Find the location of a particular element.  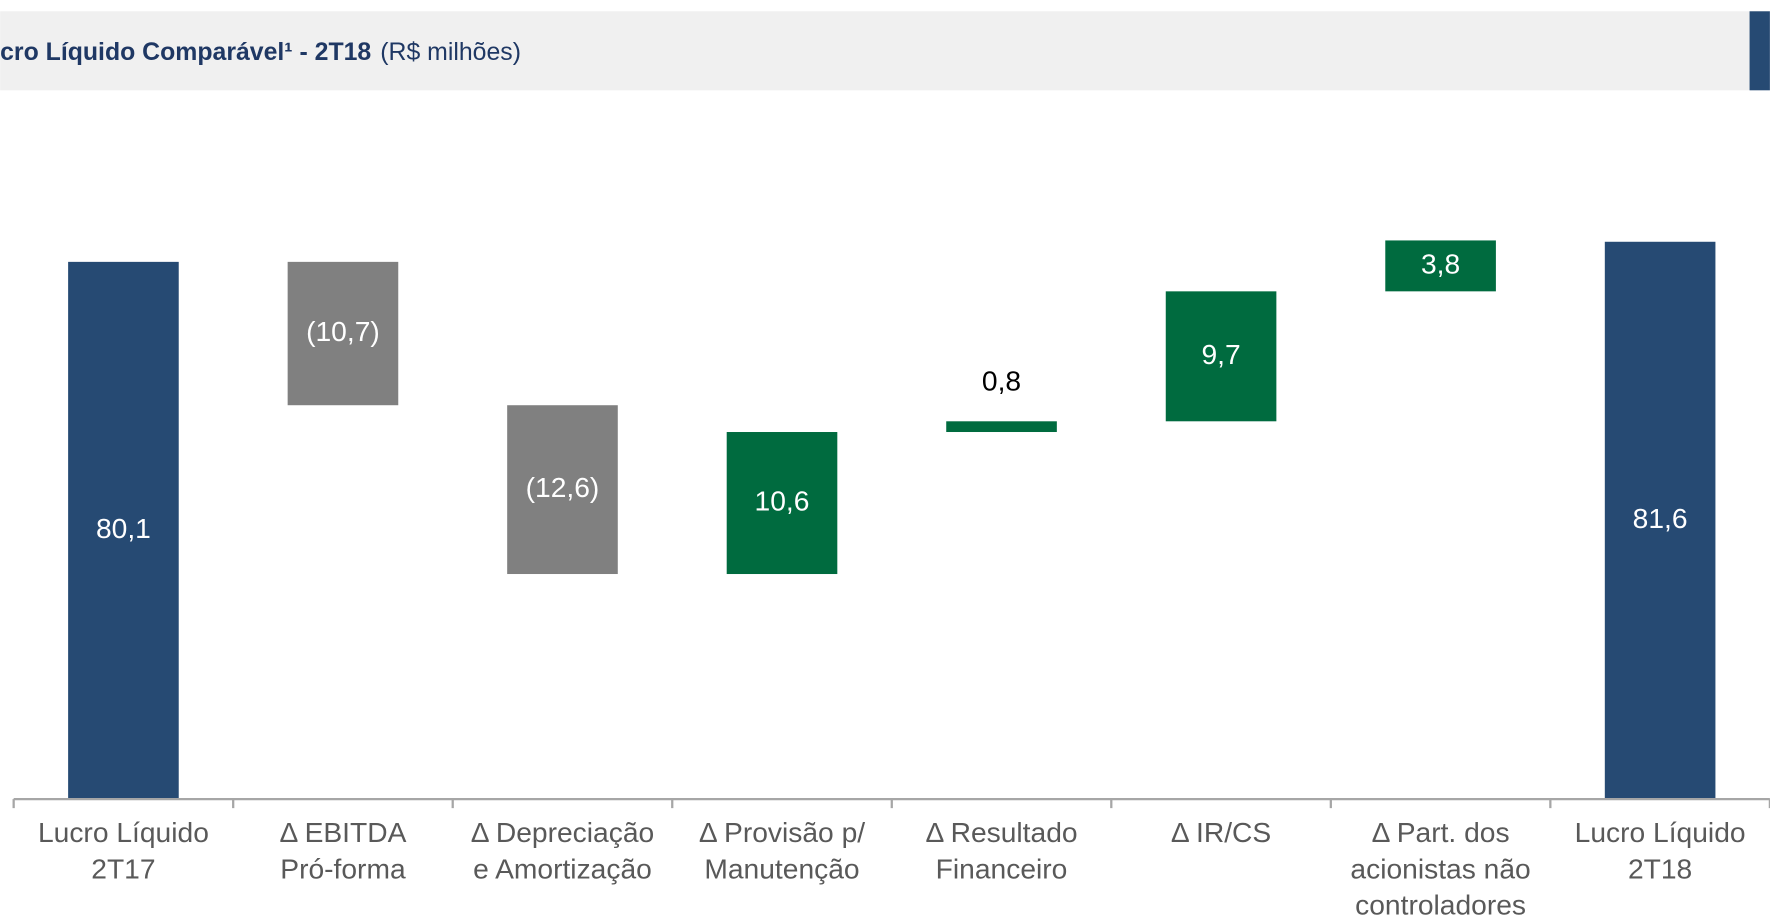

x-tick-label: Δ Part. dos acionistas não controladores is located at coordinates (1440, 869).